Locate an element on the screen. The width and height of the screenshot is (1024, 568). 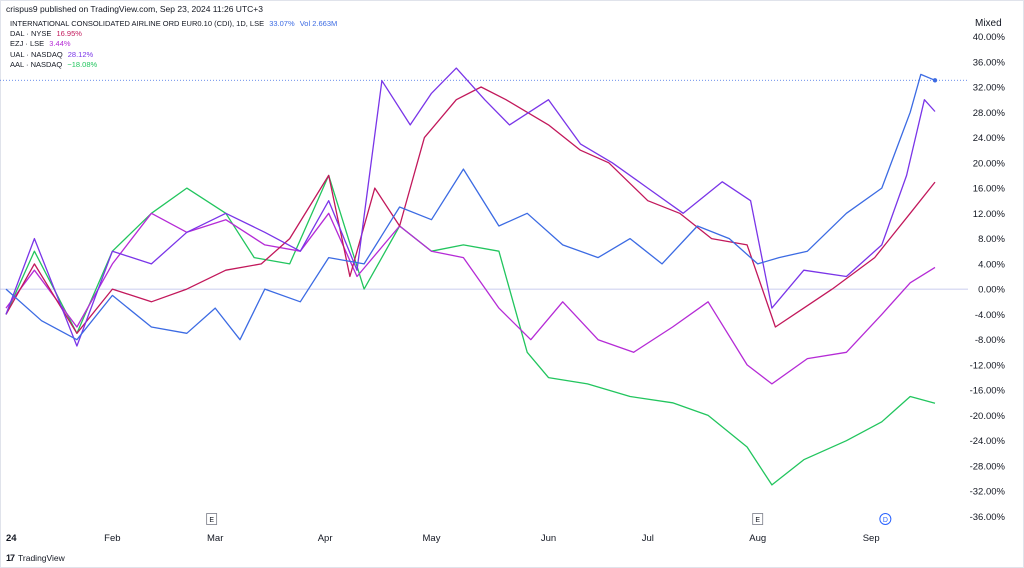
legend-row-ual: UAL · NASDAQ 28.12% is located at coordinates (173, 55).